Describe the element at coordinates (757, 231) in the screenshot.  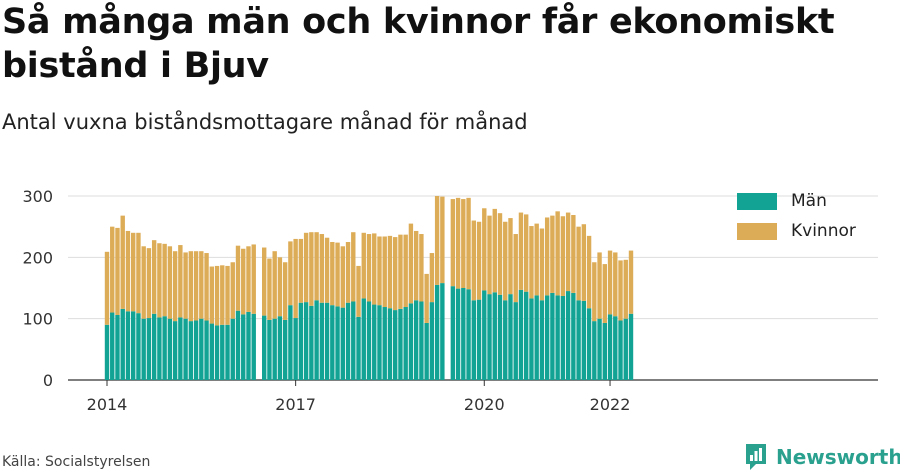
I see `legend-swatch-kvinnor` at that location.